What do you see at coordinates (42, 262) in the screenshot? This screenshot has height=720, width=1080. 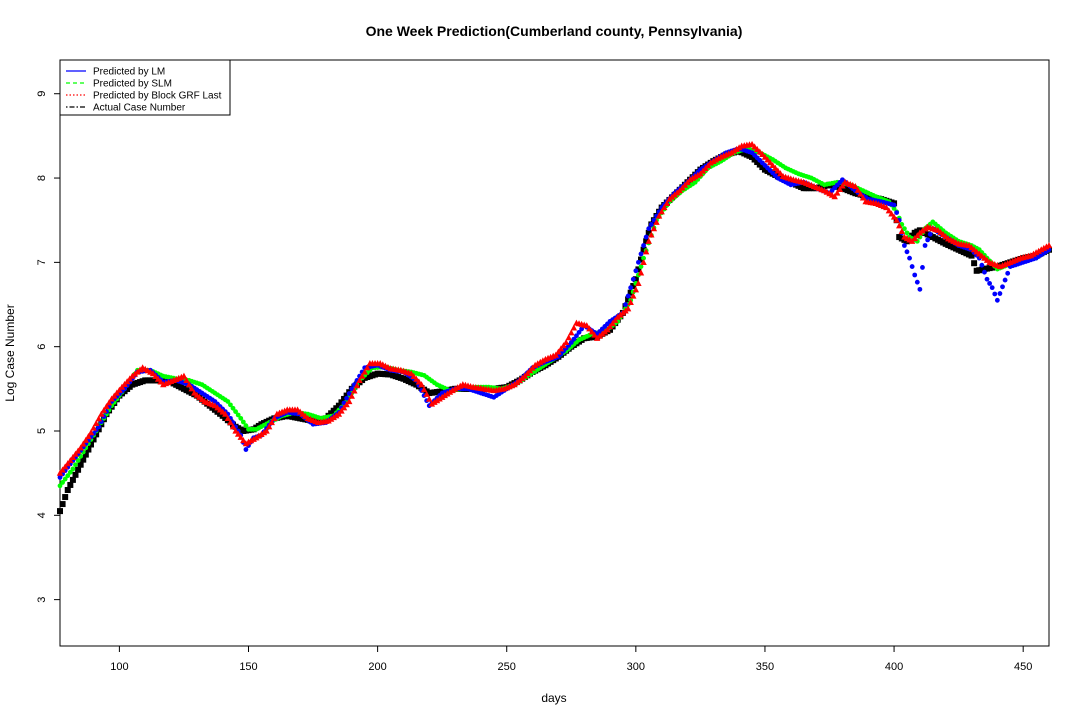 I see `y-tick-label: 7` at bounding box center [42, 262].